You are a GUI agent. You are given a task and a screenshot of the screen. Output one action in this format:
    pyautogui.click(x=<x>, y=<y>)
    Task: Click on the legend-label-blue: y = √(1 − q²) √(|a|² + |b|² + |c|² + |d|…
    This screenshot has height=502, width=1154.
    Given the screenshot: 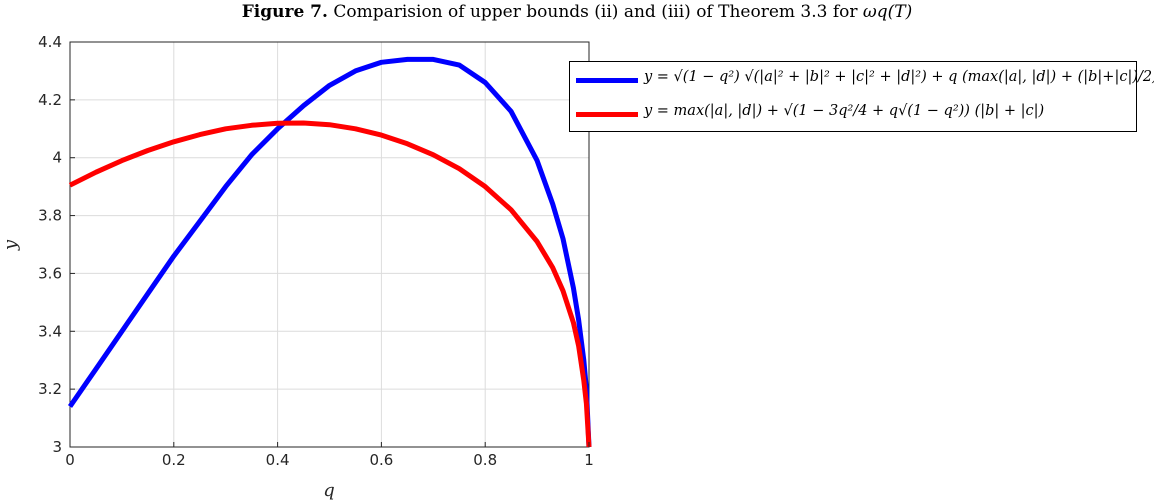 What is the action you would take?
    pyautogui.click(x=899, y=77)
    